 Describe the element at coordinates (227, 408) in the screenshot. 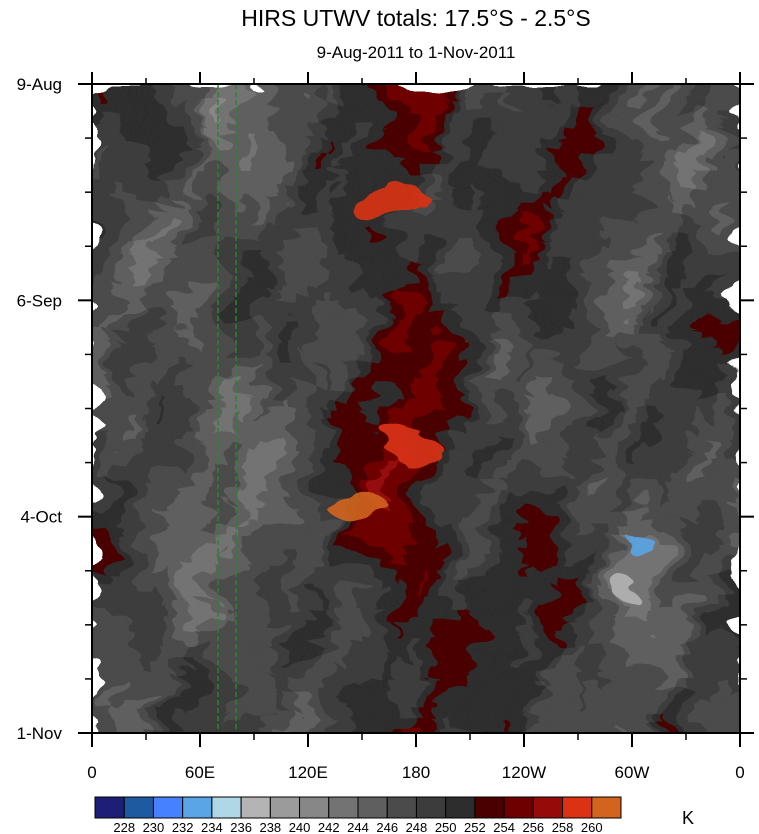

I see `overlay-lines` at that location.